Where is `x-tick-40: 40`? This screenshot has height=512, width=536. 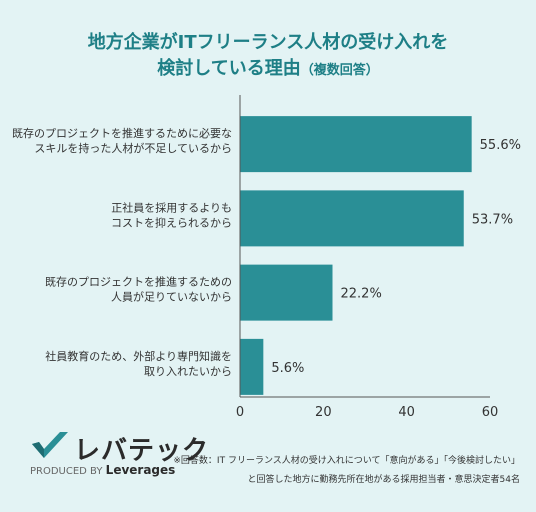 x-tick-40: 40 is located at coordinates (406, 412).